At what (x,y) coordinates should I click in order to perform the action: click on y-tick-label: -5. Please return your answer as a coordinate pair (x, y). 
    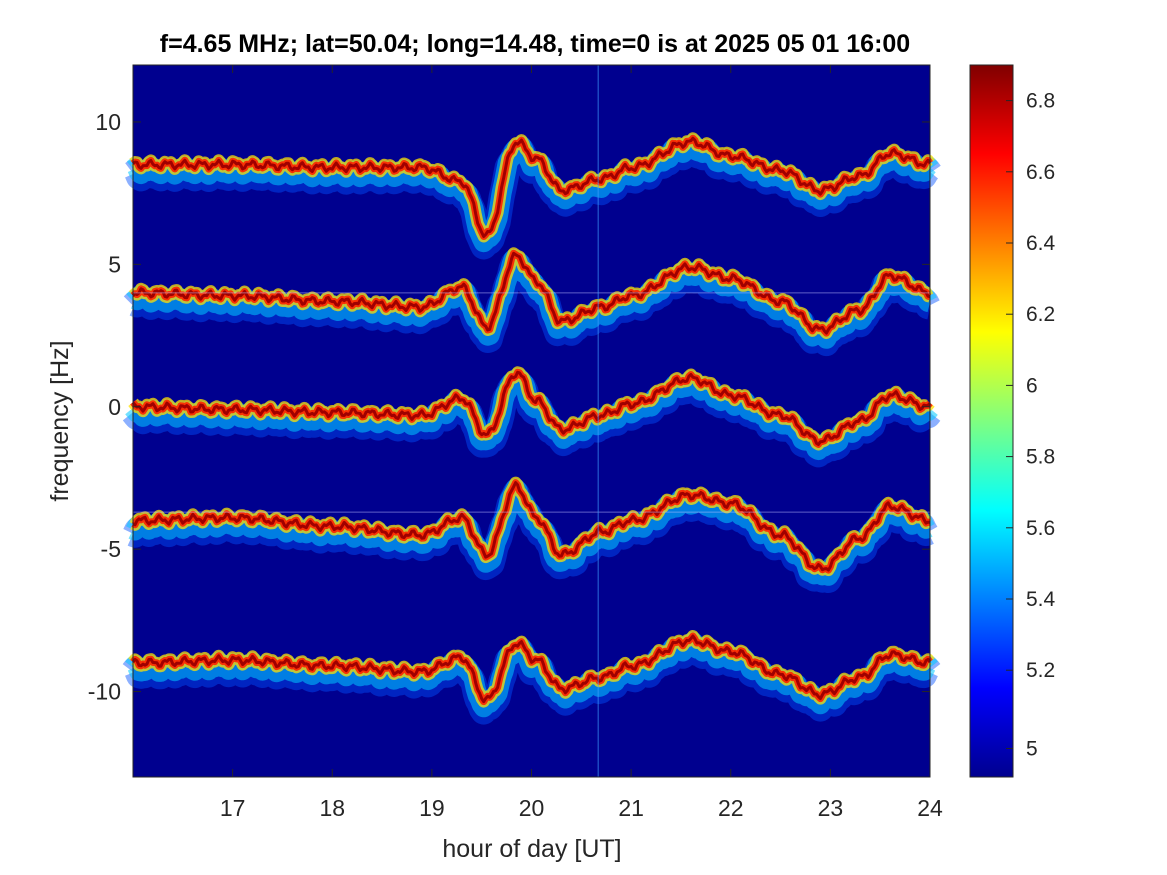
    Looking at the image, I should click on (111, 549).